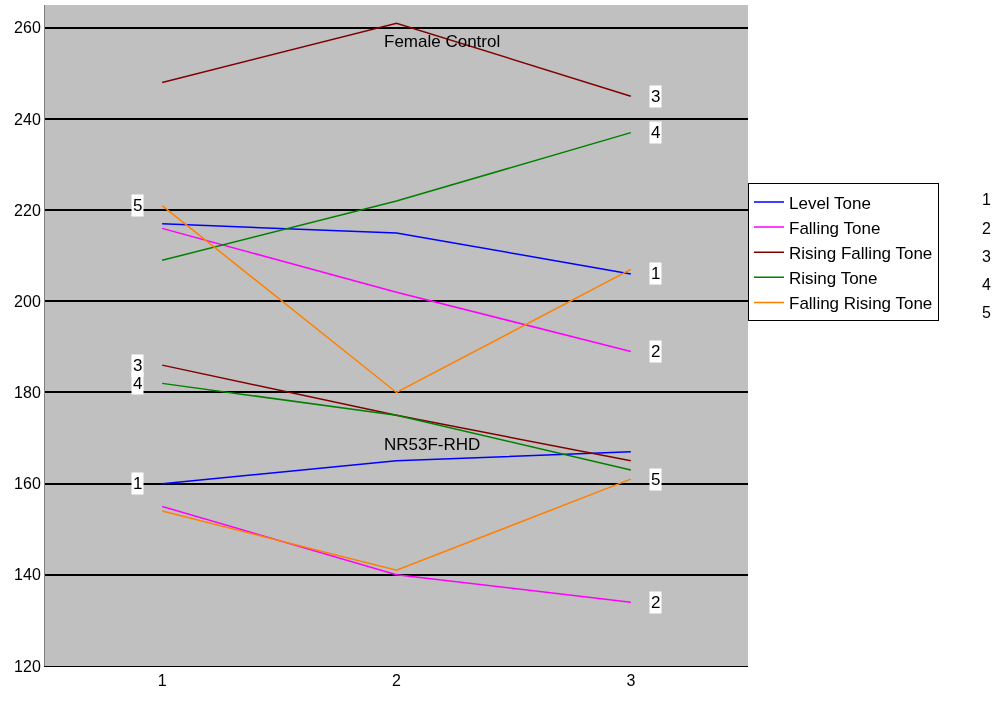 This screenshot has width=1003, height=706. What do you see at coordinates (986, 284) in the screenshot?
I see `text: 4` at bounding box center [986, 284].